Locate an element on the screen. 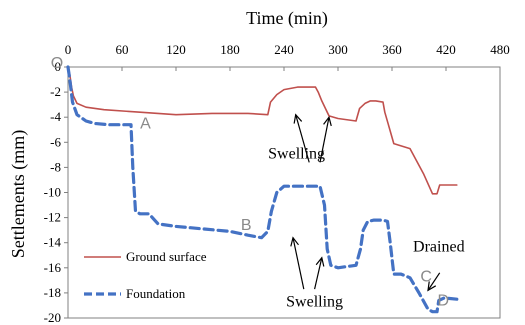 The height and width of the screenshot is (325, 525). point-label-d: D is located at coordinates (444, 300).